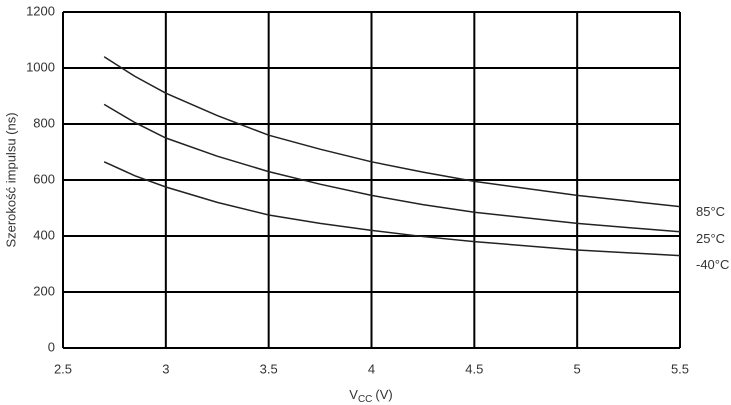 The width and height of the screenshot is (731, 405). Describe the element at coordinates (710, 211) in the screenshot. I see `series-label: 85°C` at that location.